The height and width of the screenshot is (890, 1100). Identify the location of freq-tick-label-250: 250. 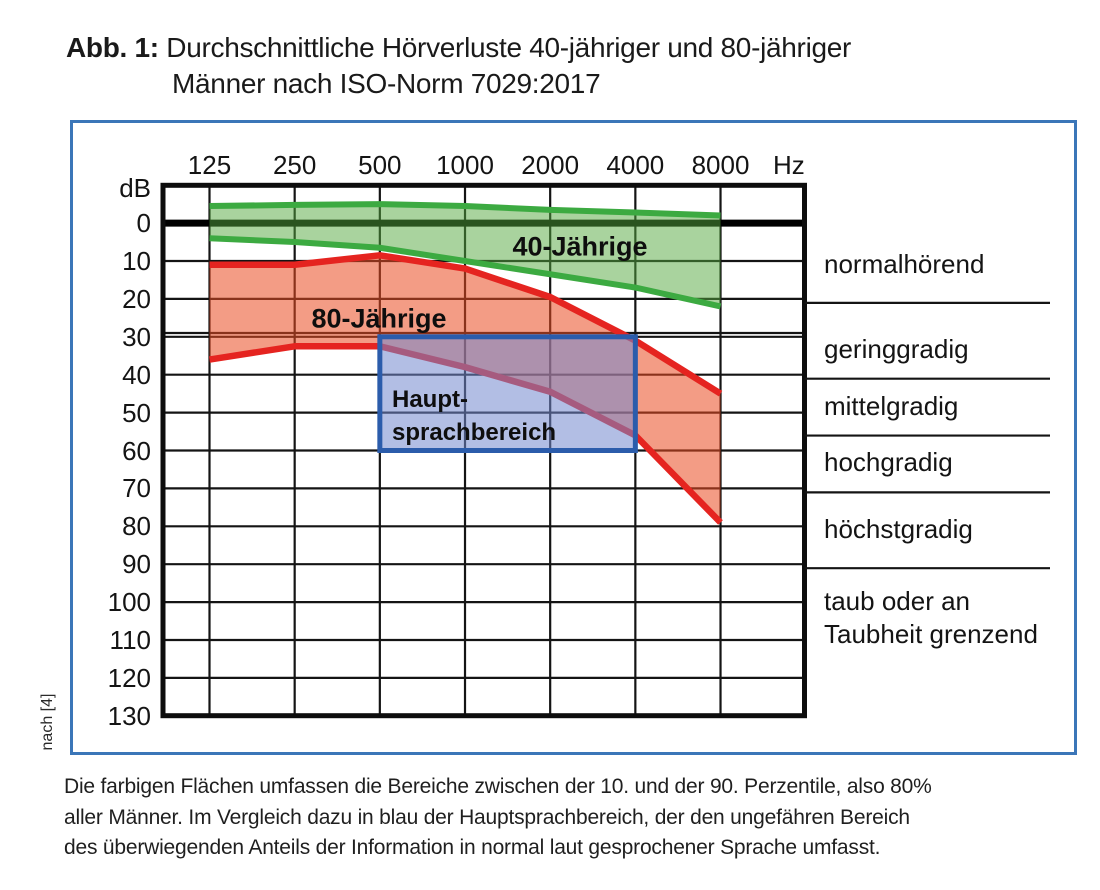
(294, 165).